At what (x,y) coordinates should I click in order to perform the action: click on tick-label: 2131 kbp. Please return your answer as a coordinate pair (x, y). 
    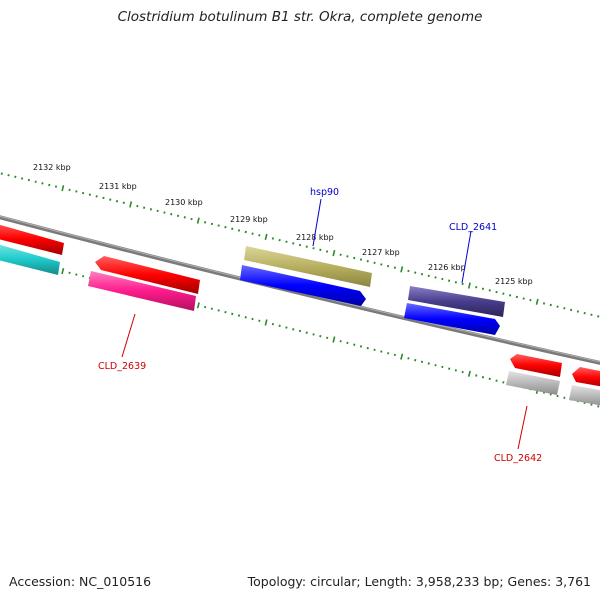
    Looking at the image, I should click on (118, 186).